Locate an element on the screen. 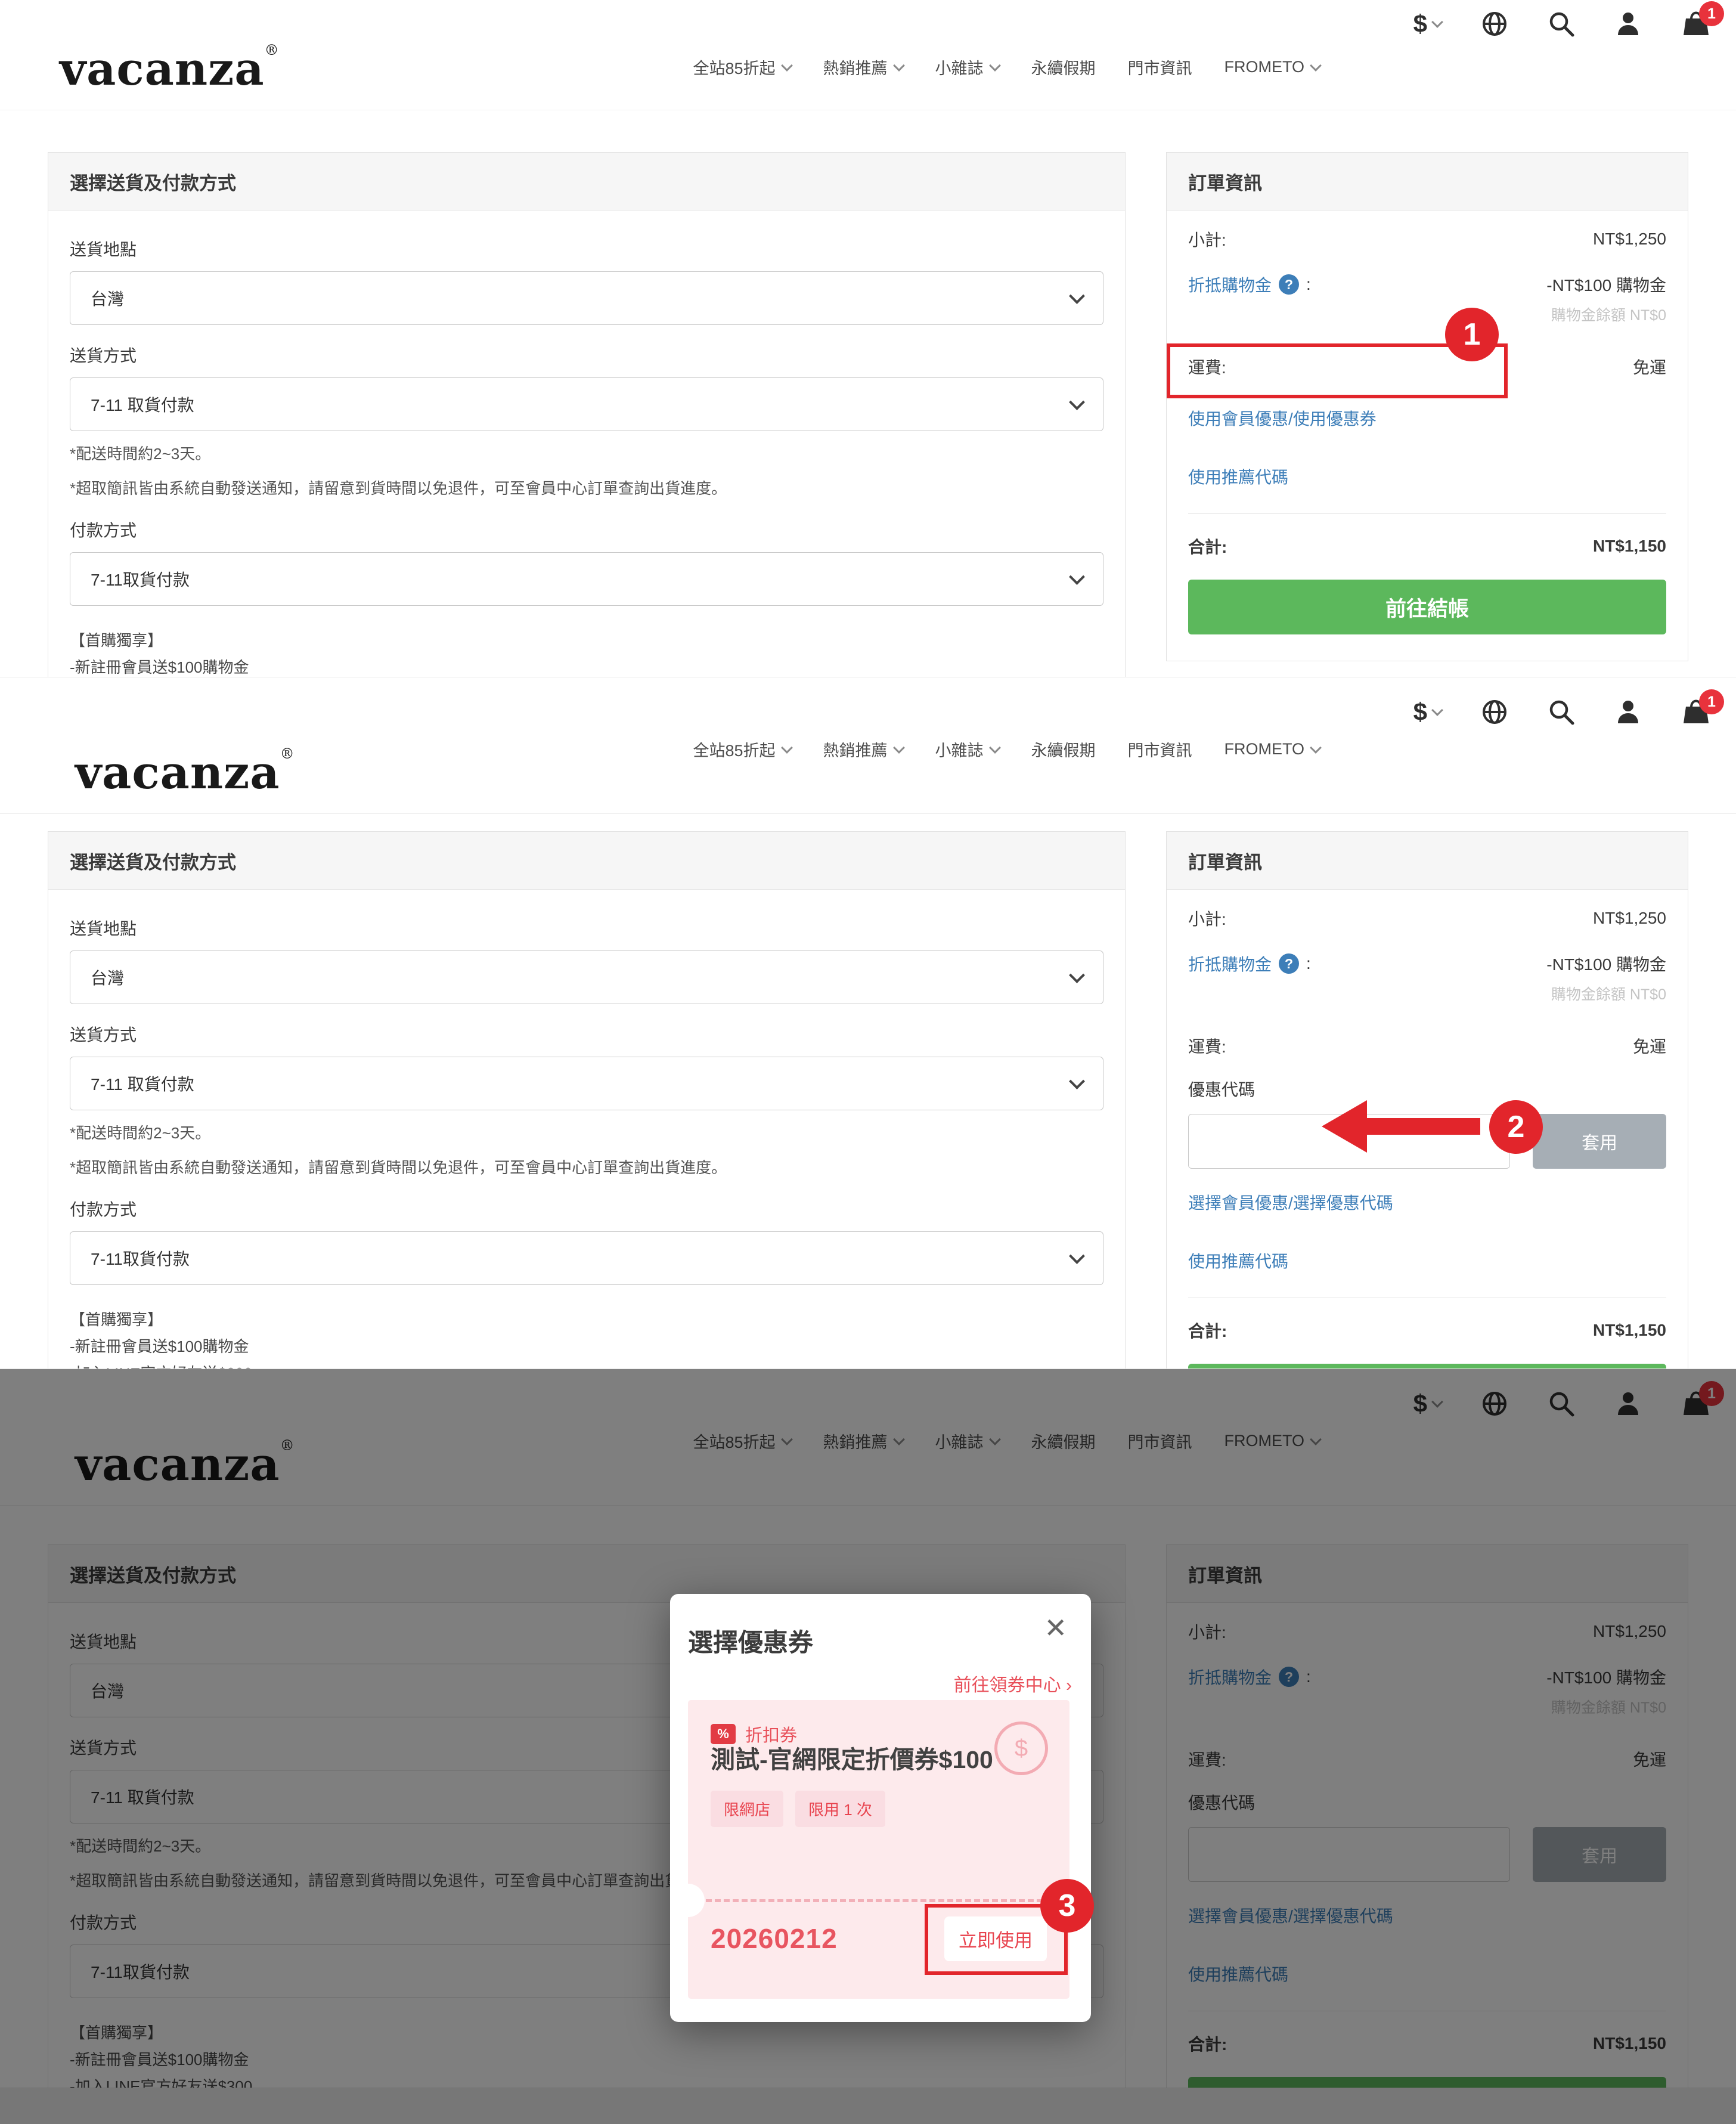 The image size is (1736, 2124). annotation-box-step3 is located at coordinates (996, 1940).